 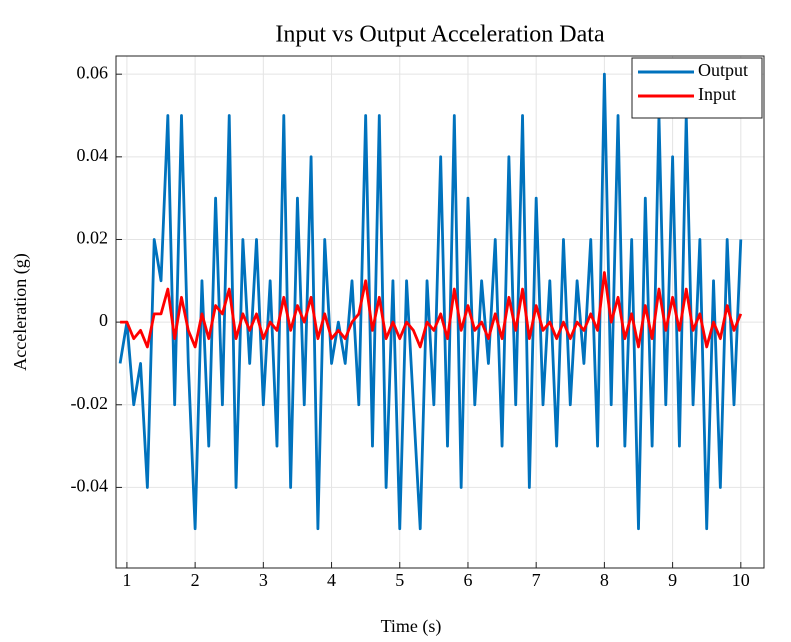 What do you see at coordinates (431, 310) in the screenshot?
I see `data-line` at bounding box center [431, 310].